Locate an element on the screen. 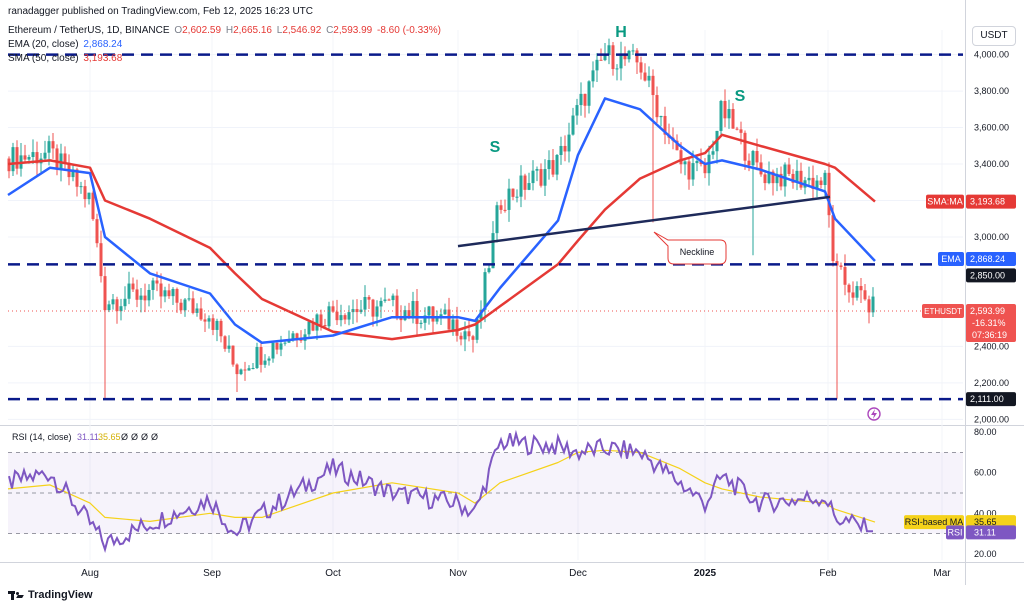  rsi-tick-label: 20.00 is located at coordinates (985, 554).